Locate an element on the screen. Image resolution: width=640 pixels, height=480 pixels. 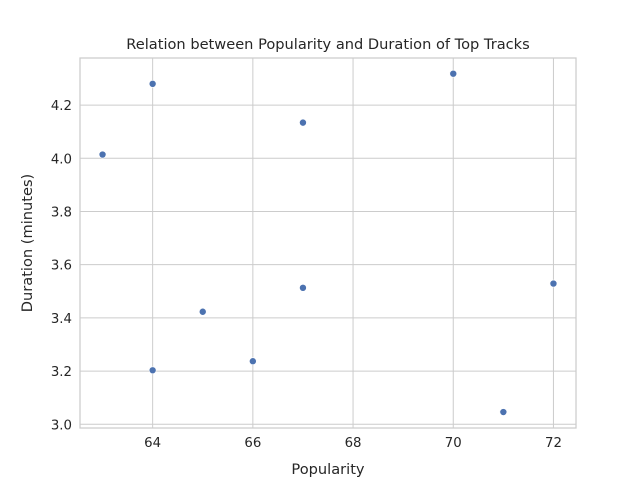
x-tick-label: 68 is located at coordinates (353, 443).